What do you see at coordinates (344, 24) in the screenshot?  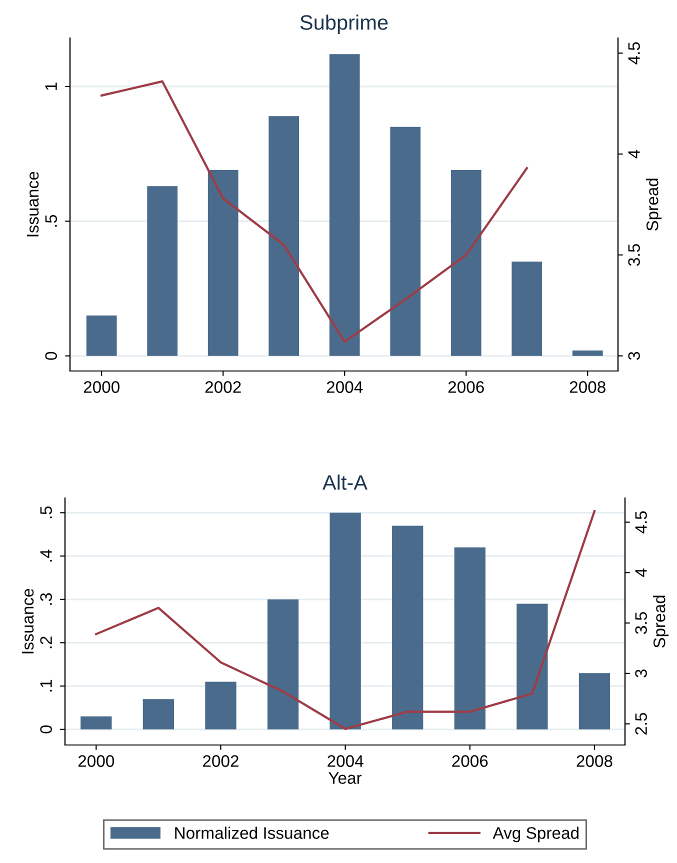 I see `chart-title: Subprime` at bounding box center [344, 24].